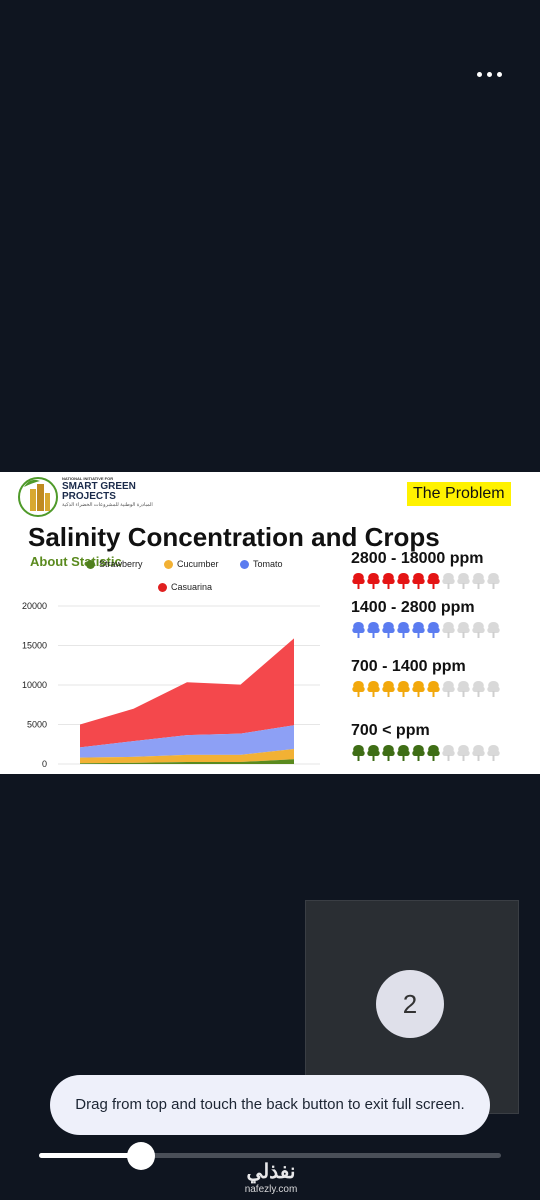 This screenshot has width=540, height=1200. I want to click on band-2800-18000: 2800 - 18000 ppm, so click(436, 570).